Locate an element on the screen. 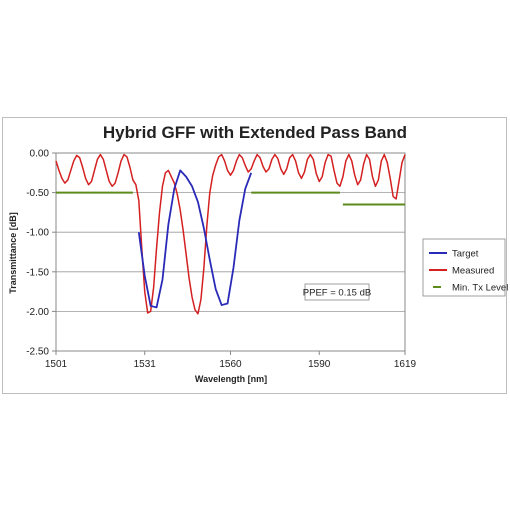 The image size is (510, 510). legend-label-measured: Measured is located at coordinates (473, 271).